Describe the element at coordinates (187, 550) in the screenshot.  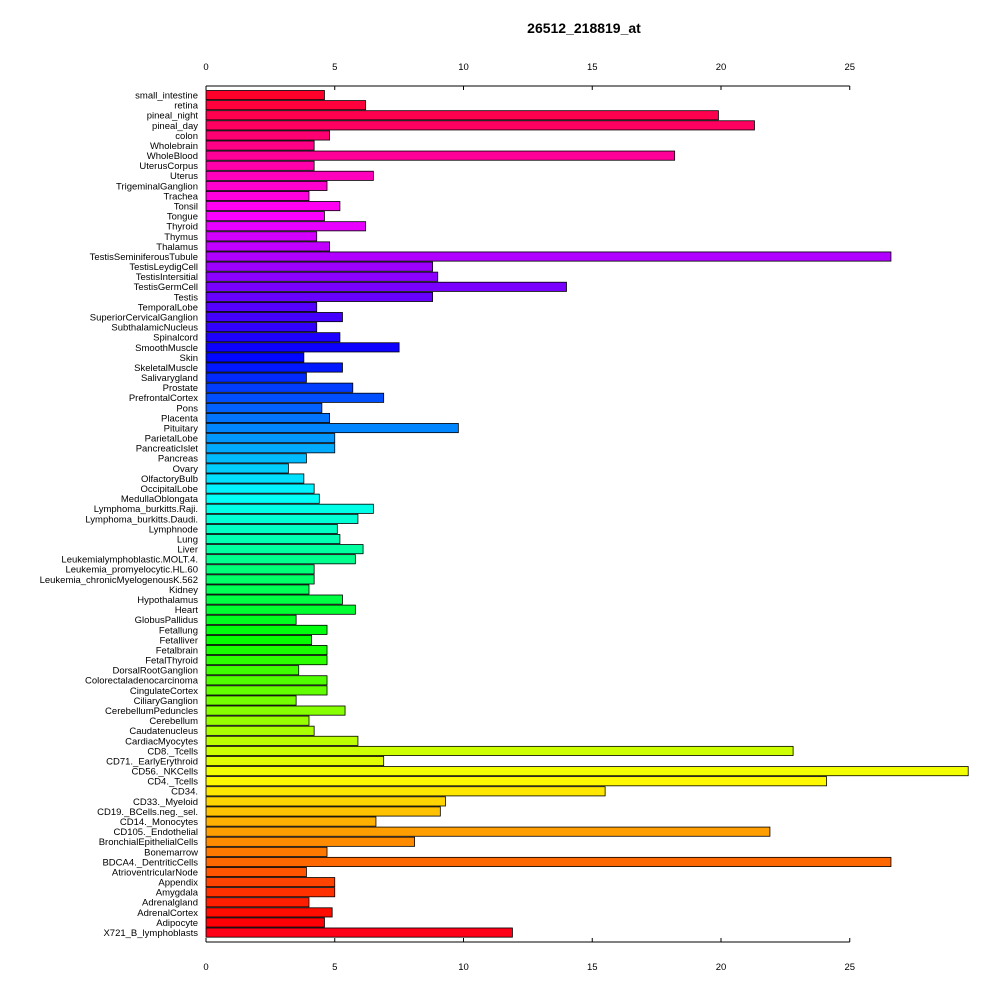
I see `category-label: Liver` at that location.